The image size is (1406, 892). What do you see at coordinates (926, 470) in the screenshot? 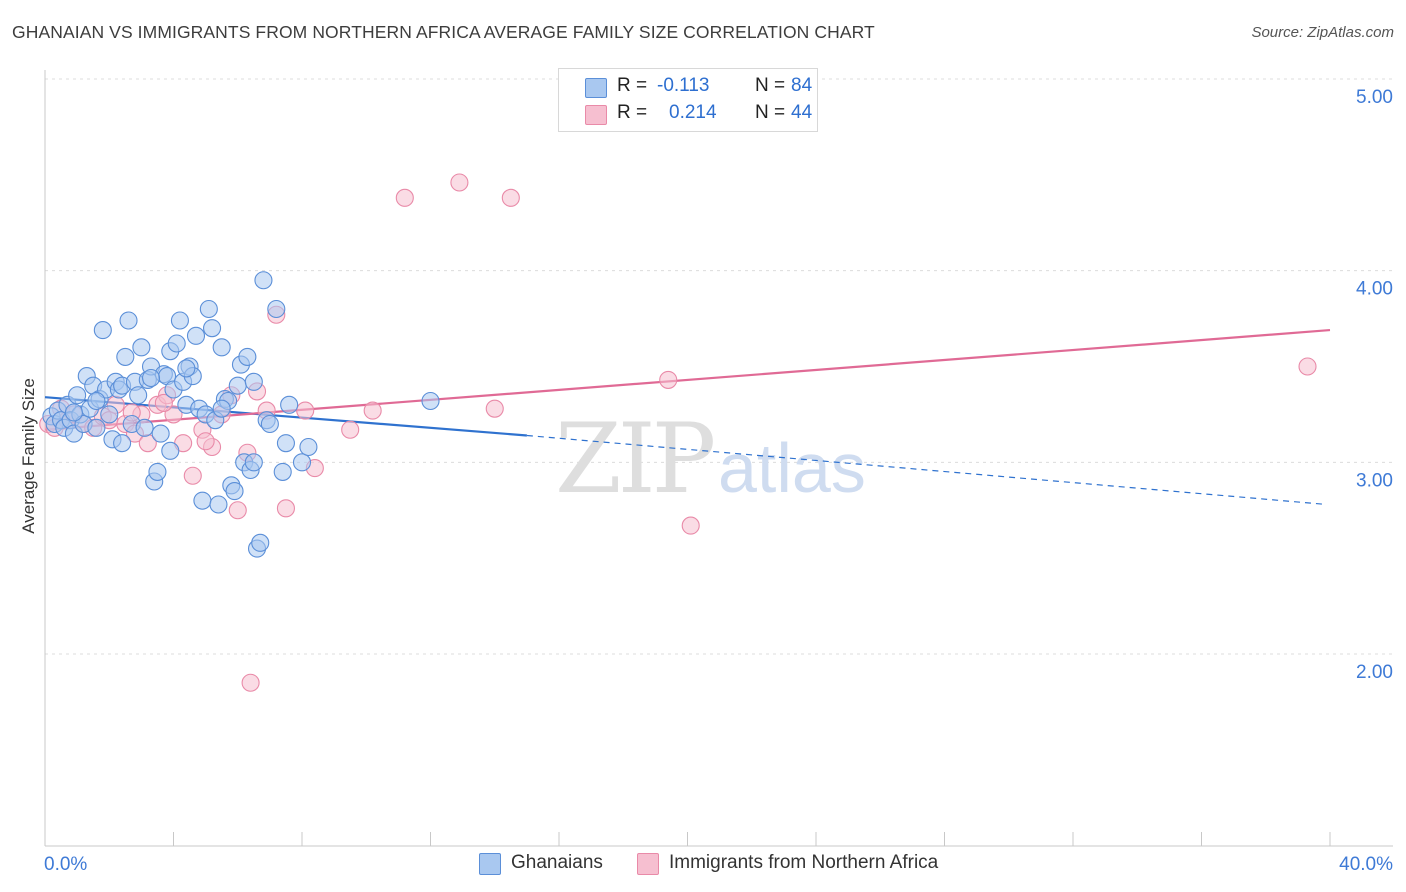
I see `trend-line-ghanaians-extension` at bounding box center [926, 470].